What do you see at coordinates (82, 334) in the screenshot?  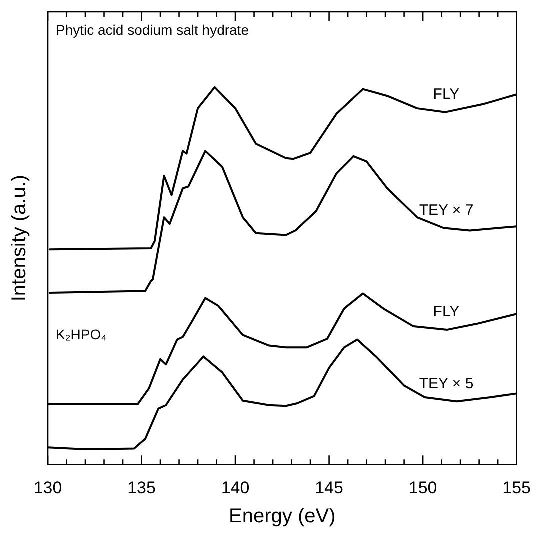 I see `annotation: K₂HPO₄` at bounding box center [82, 334].